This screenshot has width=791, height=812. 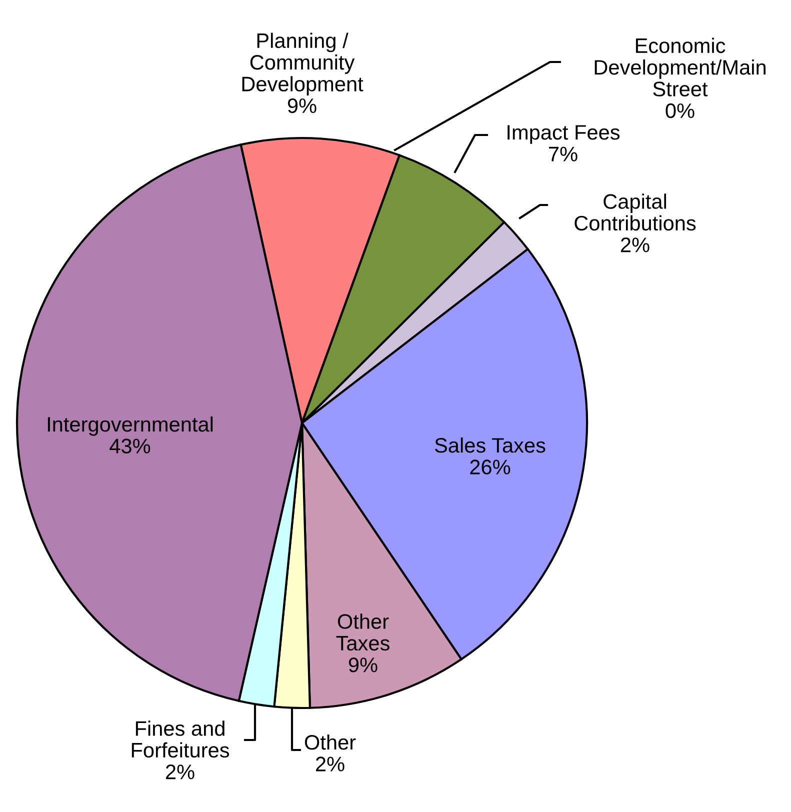 What do you see at coordinates (490, 445) in the screenshot?
I see `slice-label: Sales Taxes` at bounding box center [490, 445].